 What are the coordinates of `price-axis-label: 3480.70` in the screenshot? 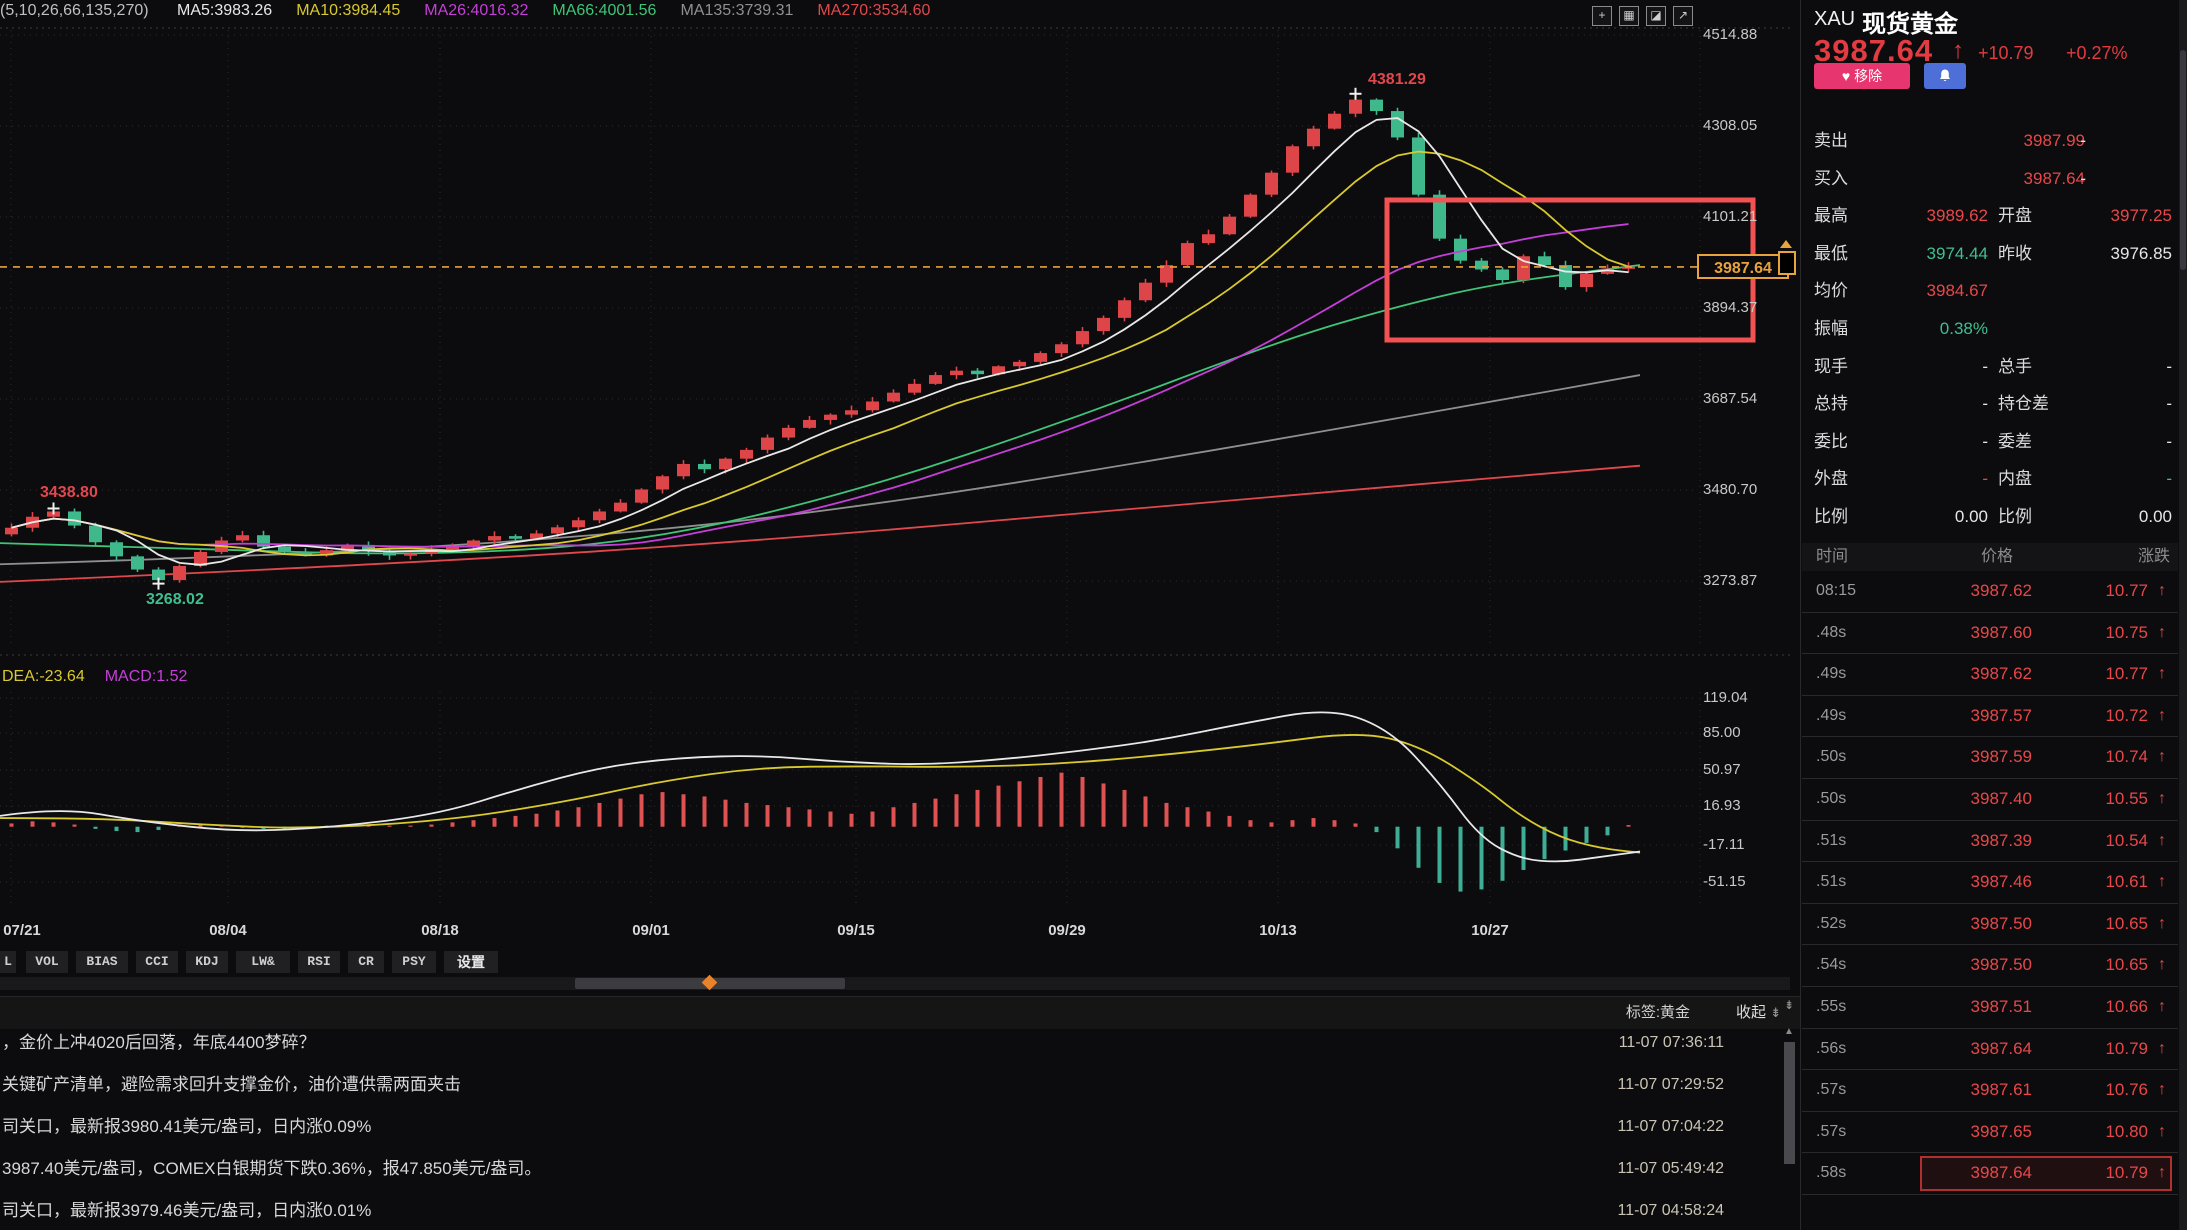 It's located at (1730, 489).